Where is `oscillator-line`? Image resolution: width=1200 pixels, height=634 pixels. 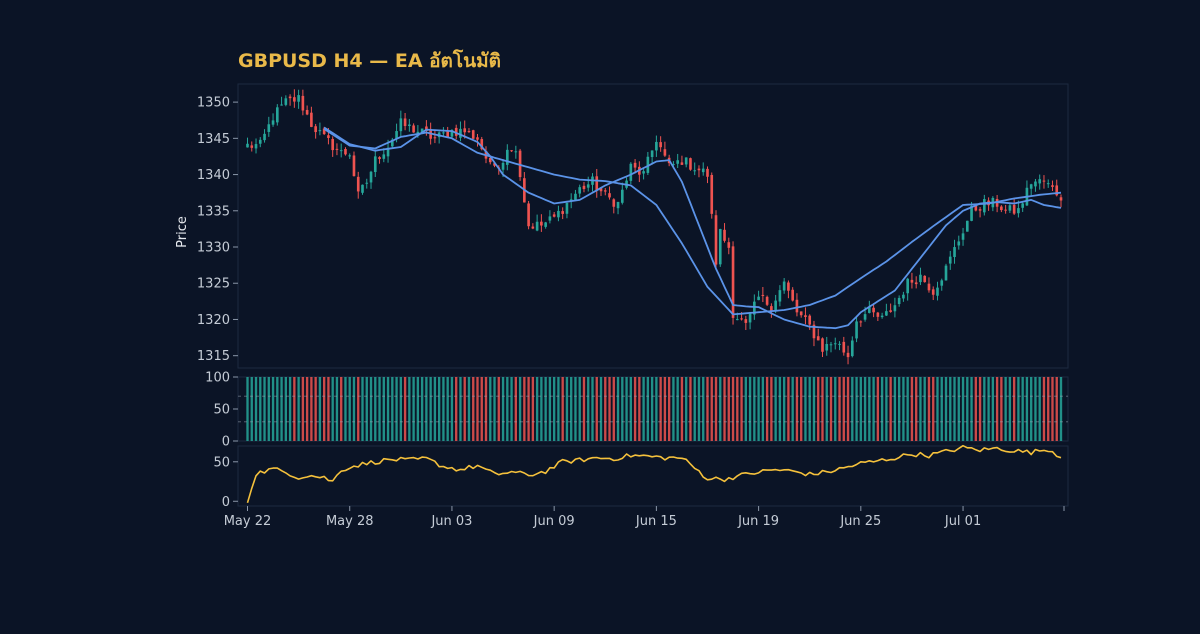 oscillator-line is located at coordinates (654, 474).